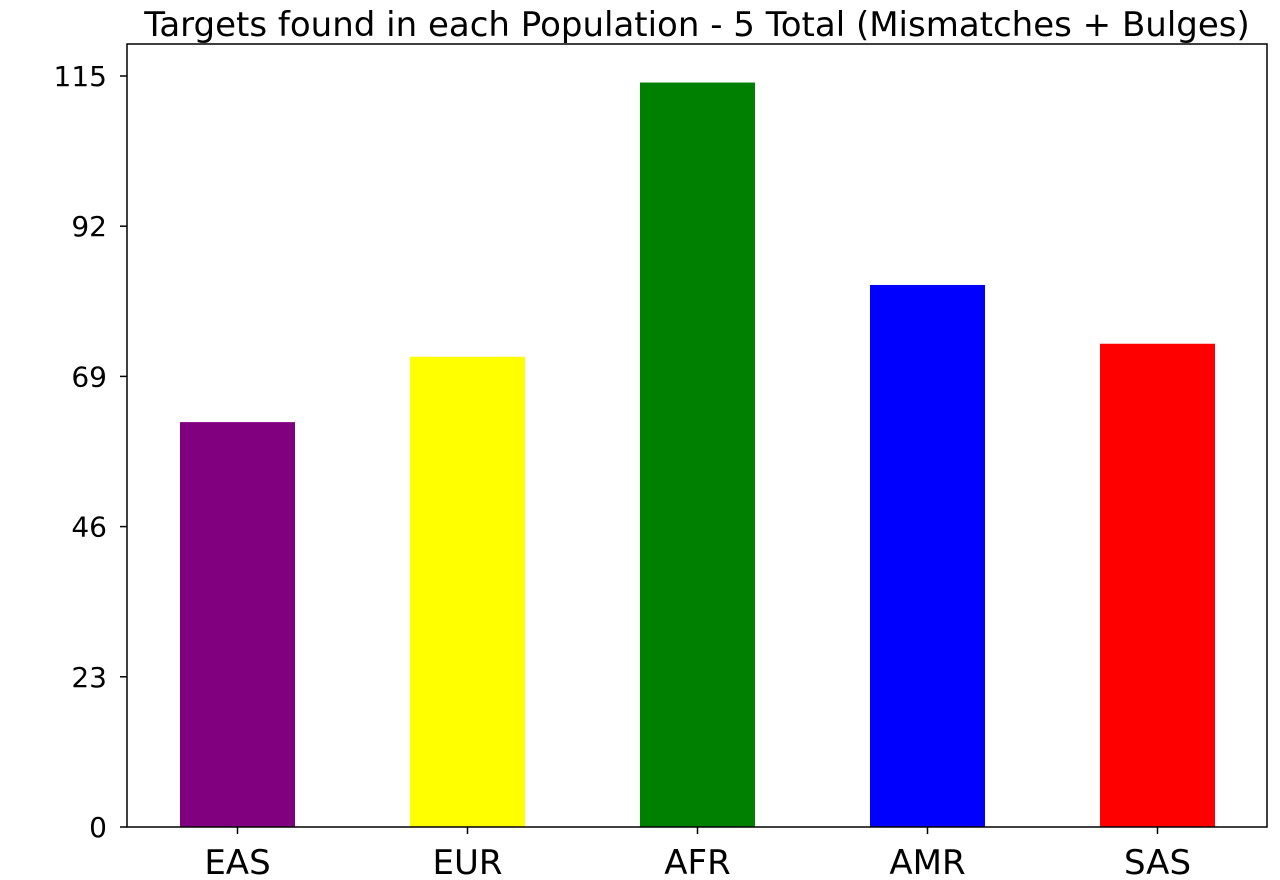 The width and height of the screenshot is (1280, 880). What do you see at coordinates (1157, 861) in the screenshot?
I see `x-tick-label-sas: SAS` at bounding box center [1157, 861].